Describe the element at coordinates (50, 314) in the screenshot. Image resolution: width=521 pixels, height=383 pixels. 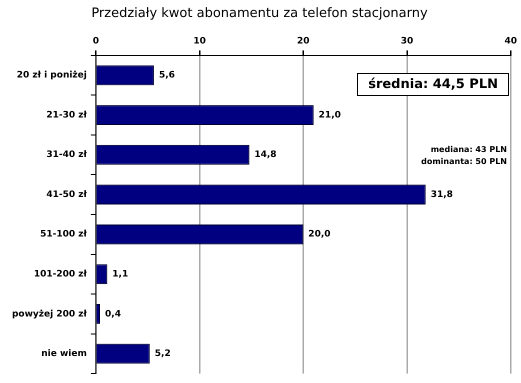
I see `y-tick-label: powyżej 200 zł` at that location.